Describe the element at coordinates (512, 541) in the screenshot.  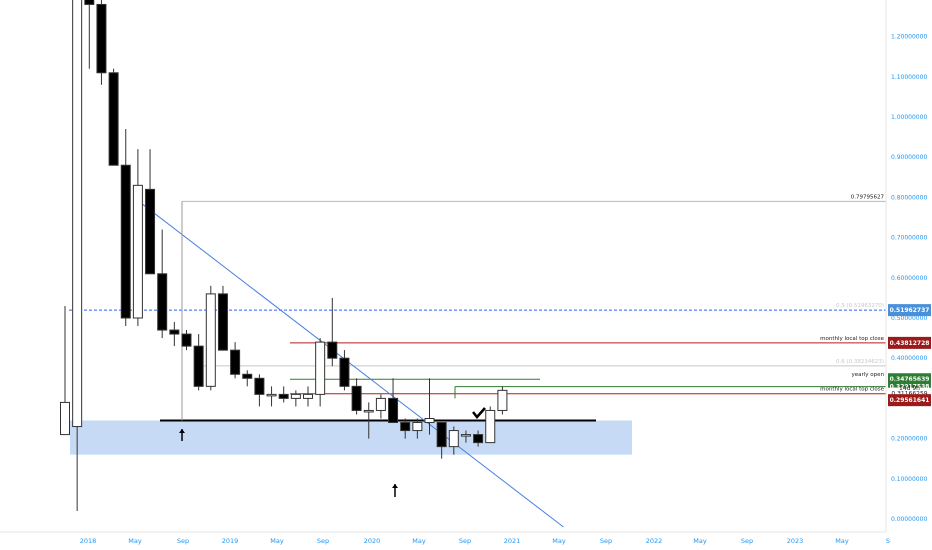
I see `x-tick-label: 2021` at that location.